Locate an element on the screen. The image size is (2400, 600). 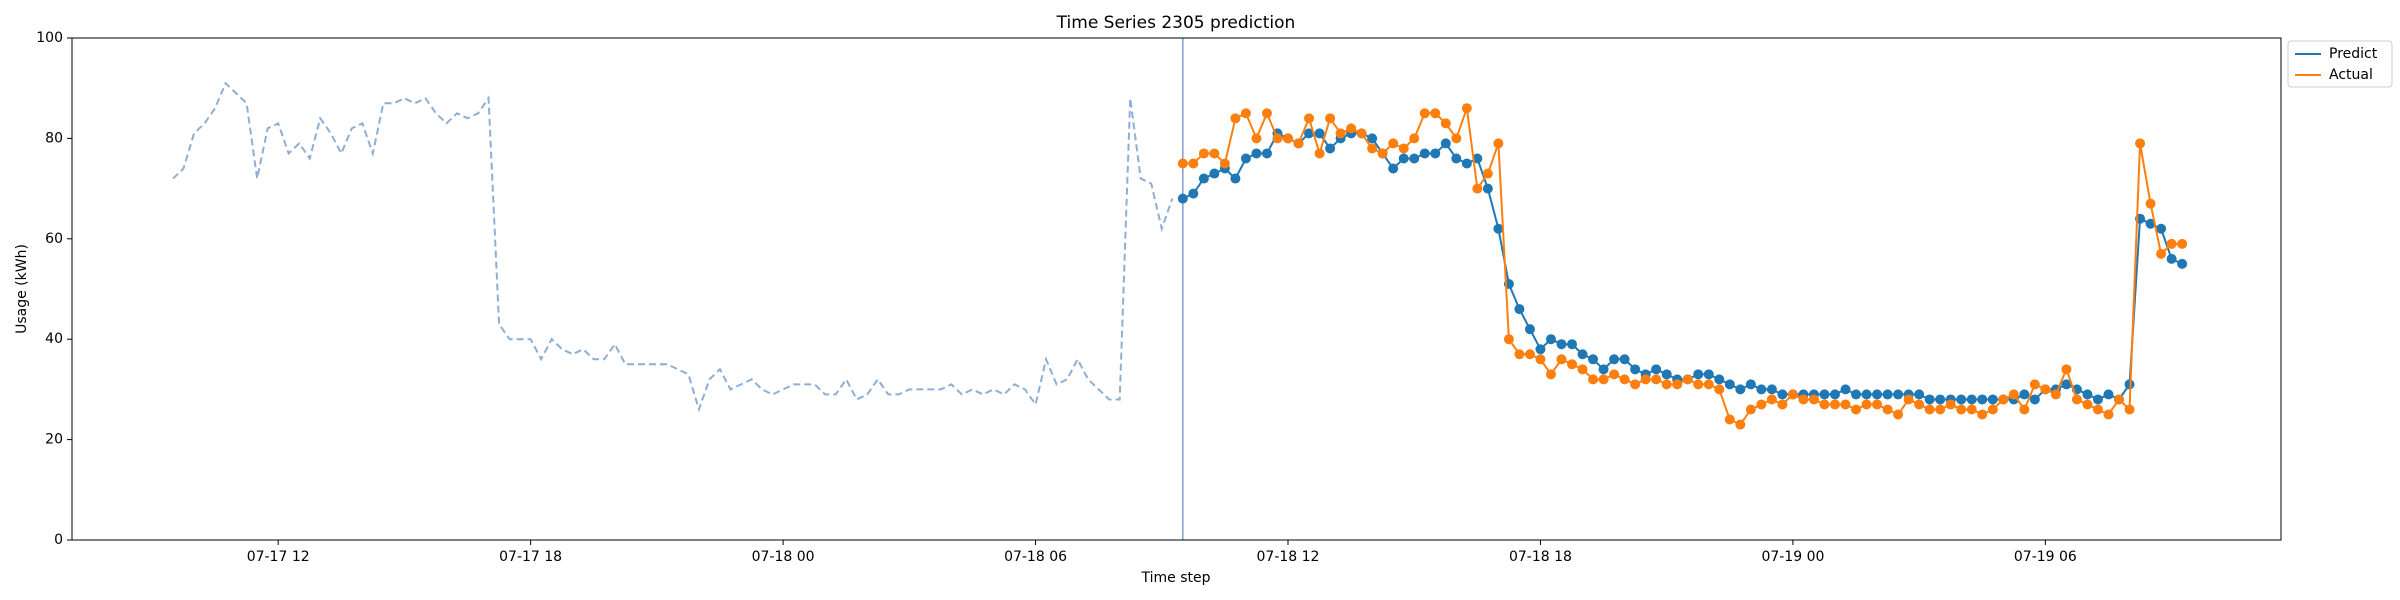
x-tick-label: 07-18 00 is located at coordinates (783, 557).